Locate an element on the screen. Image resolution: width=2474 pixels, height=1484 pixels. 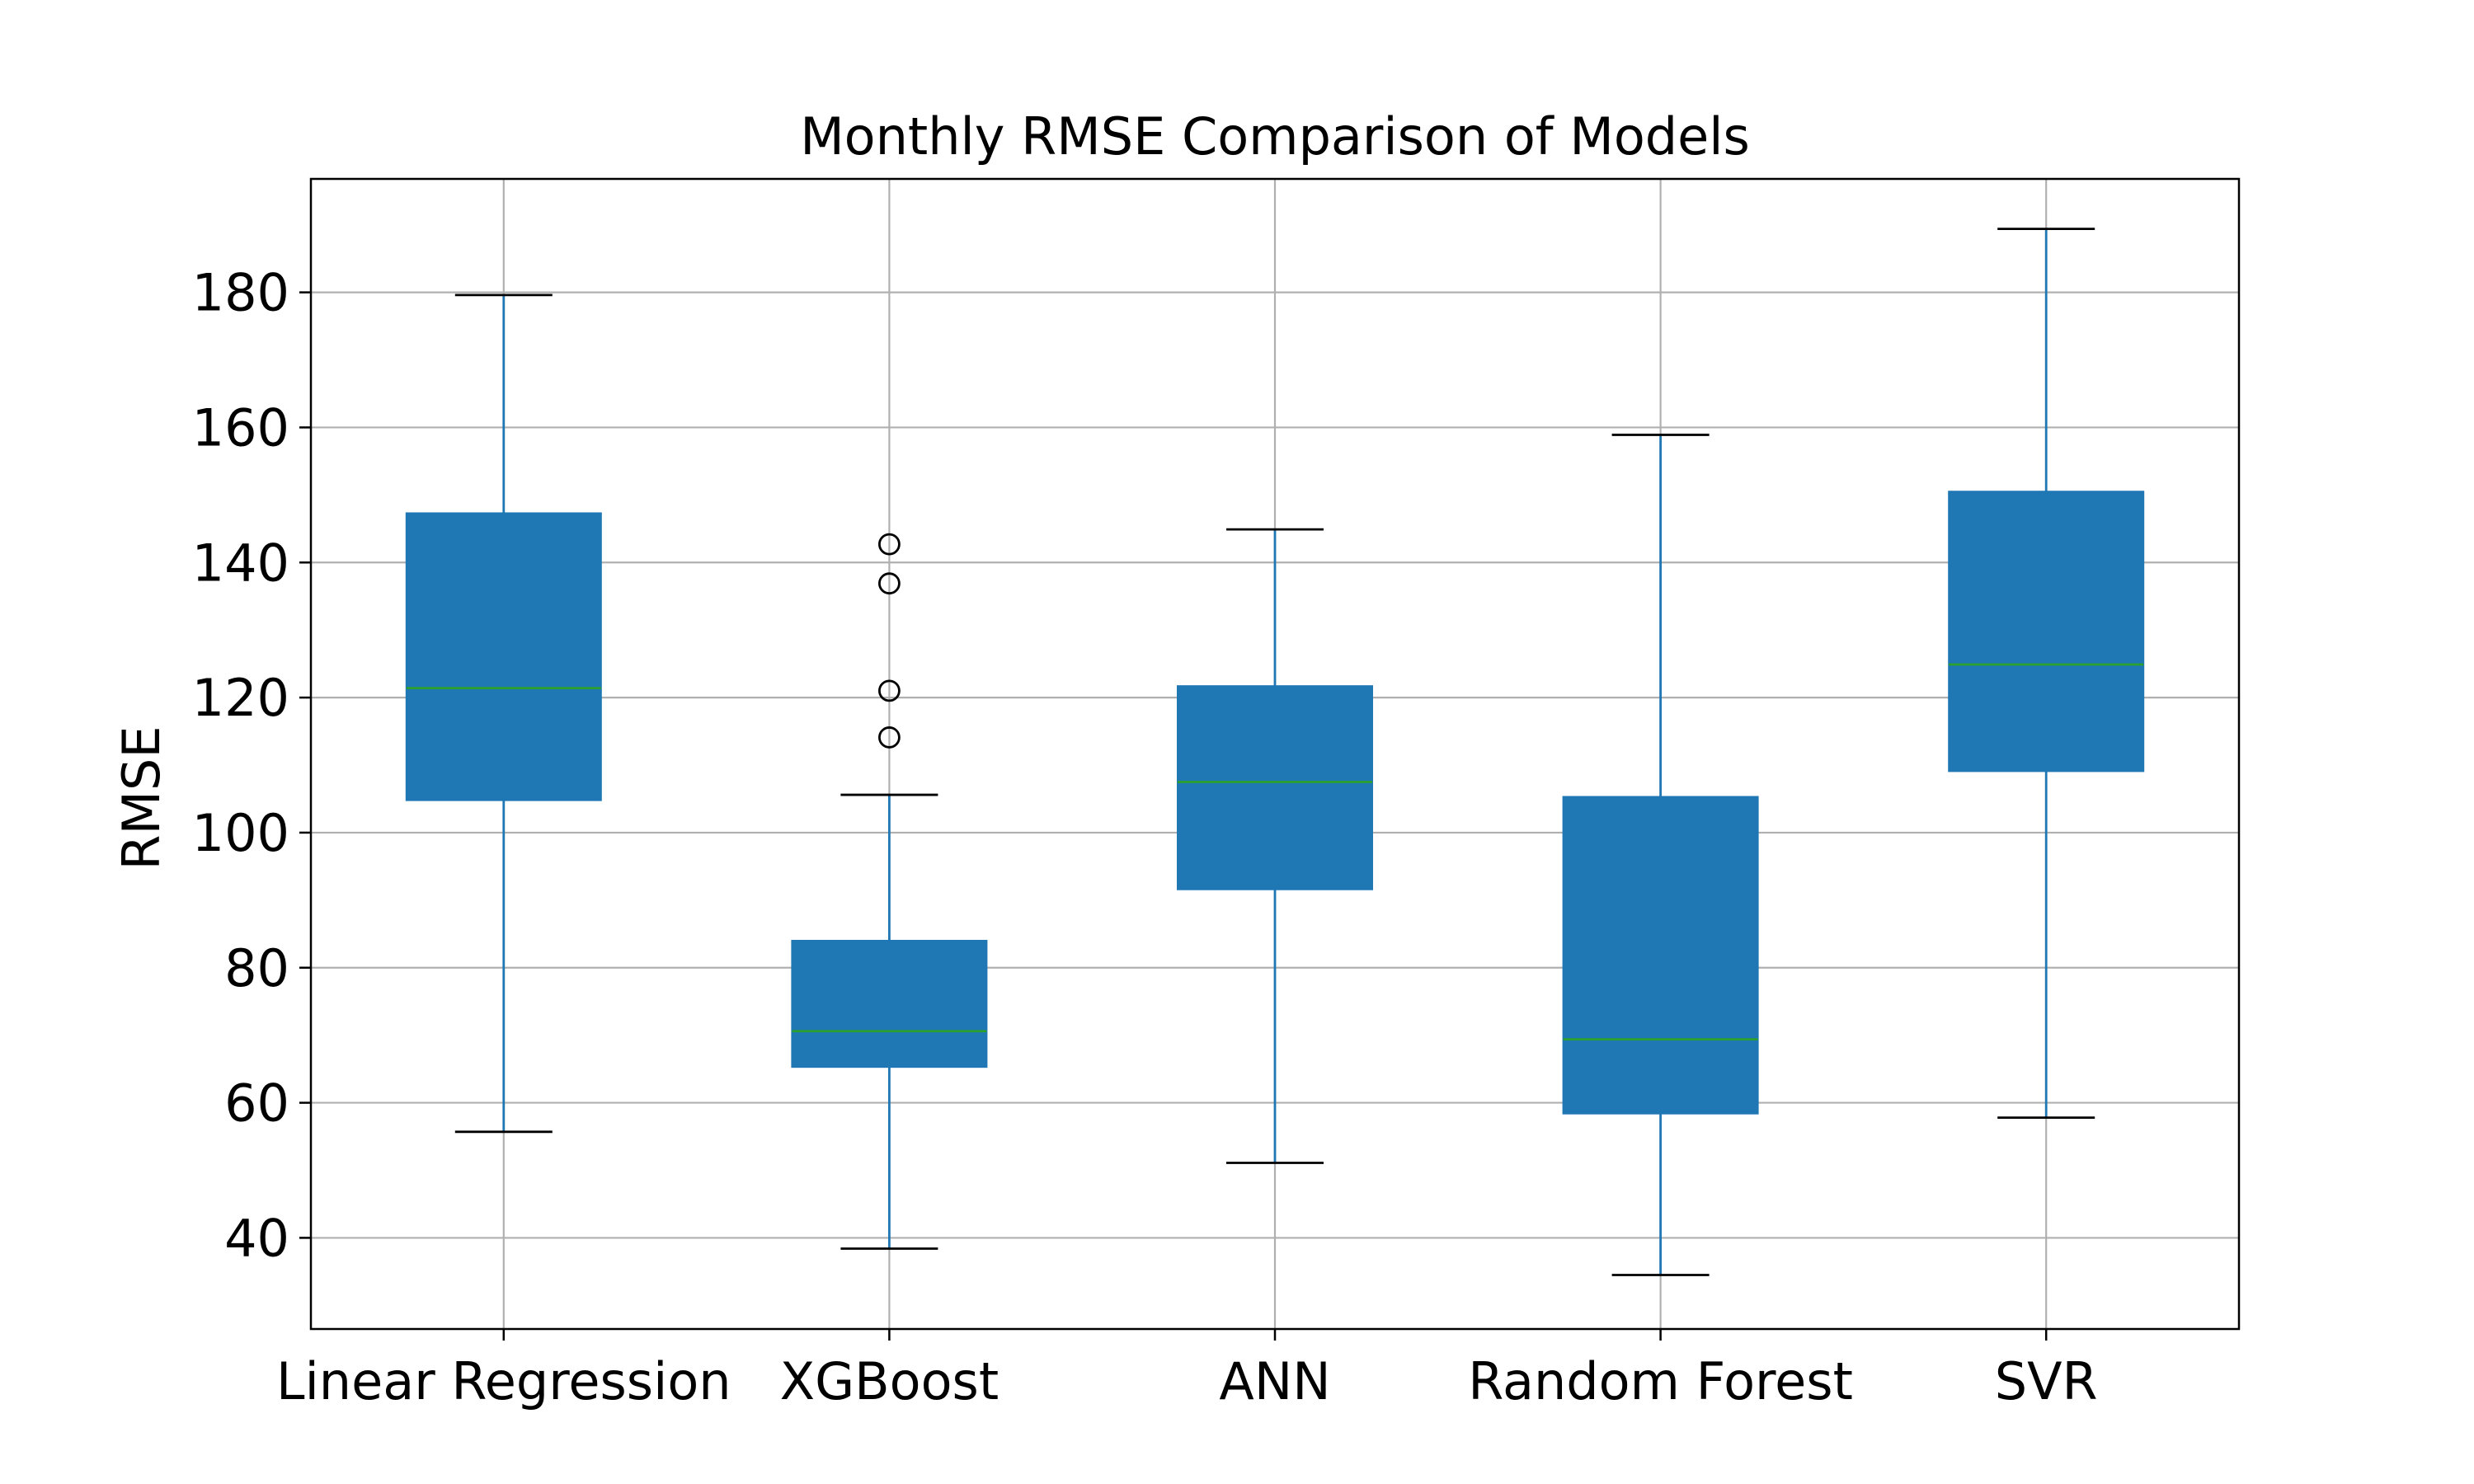
y-tick-label: 160 is located at coordinates (240, 427).